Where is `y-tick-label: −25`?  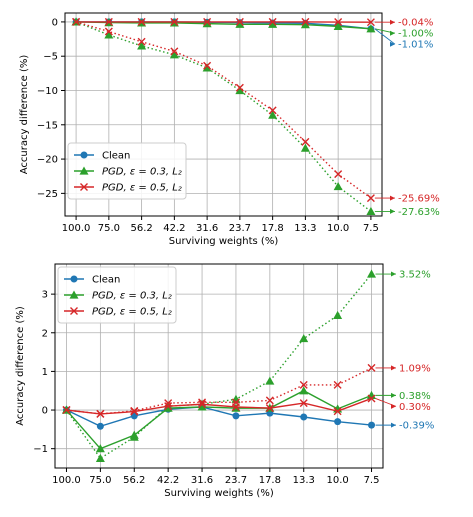
y-tick-label: −25 is located at coordinates (47, 194).